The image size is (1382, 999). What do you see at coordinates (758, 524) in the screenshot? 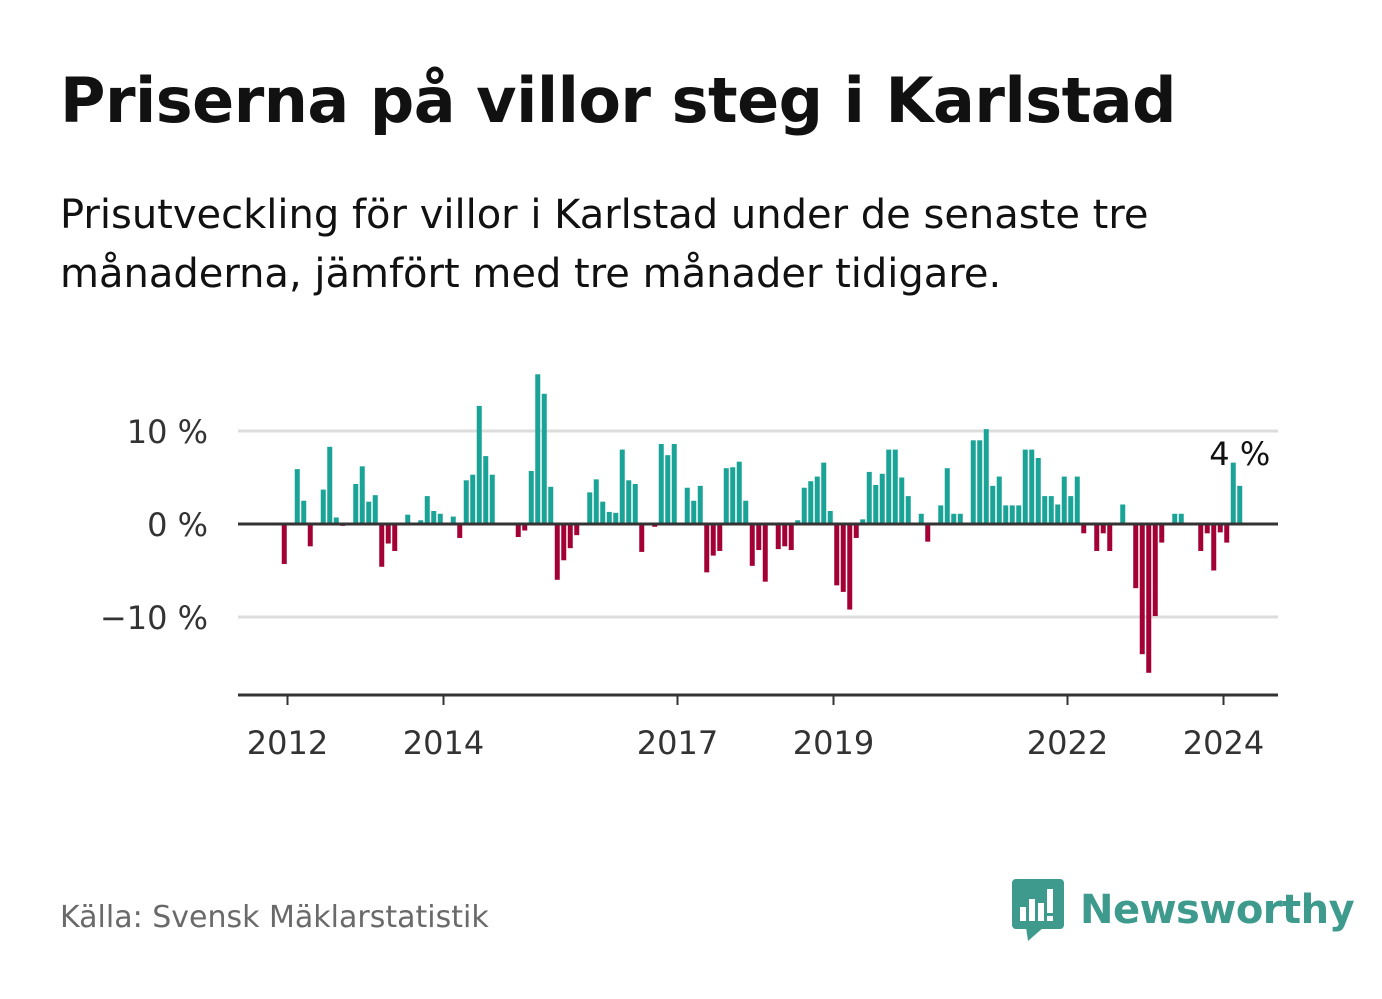
I see `gridlines` at bounding box center [758, 524].